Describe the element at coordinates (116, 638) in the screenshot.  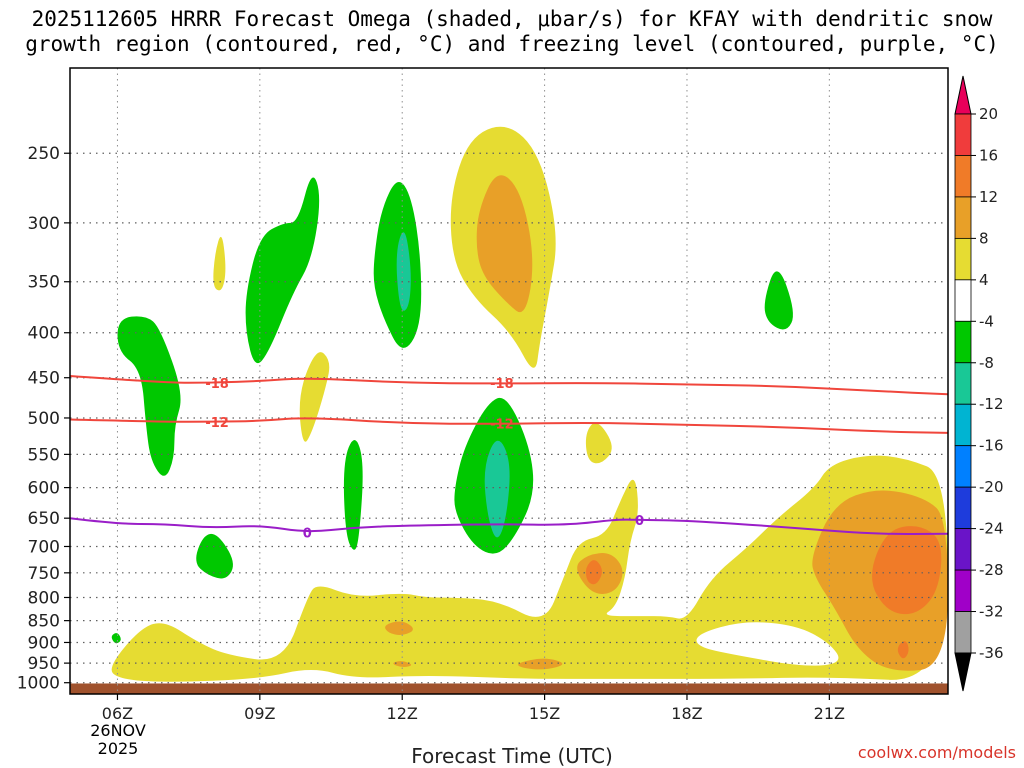
I see `omega-region-green-tiny` at that location.